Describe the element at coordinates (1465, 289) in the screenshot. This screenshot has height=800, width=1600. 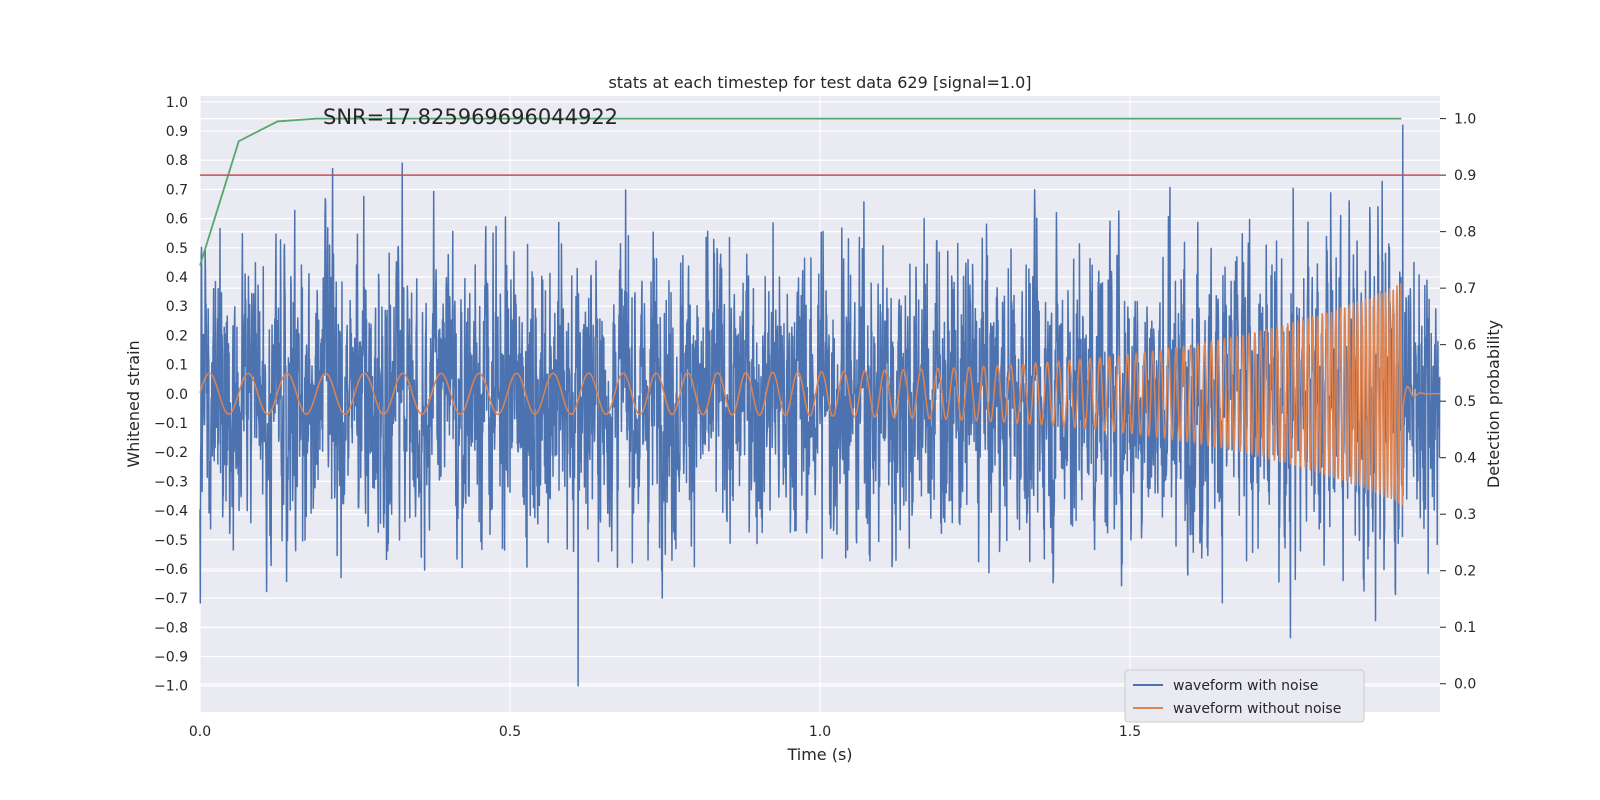
I see `y2-tick-label: 0.7` at that location.